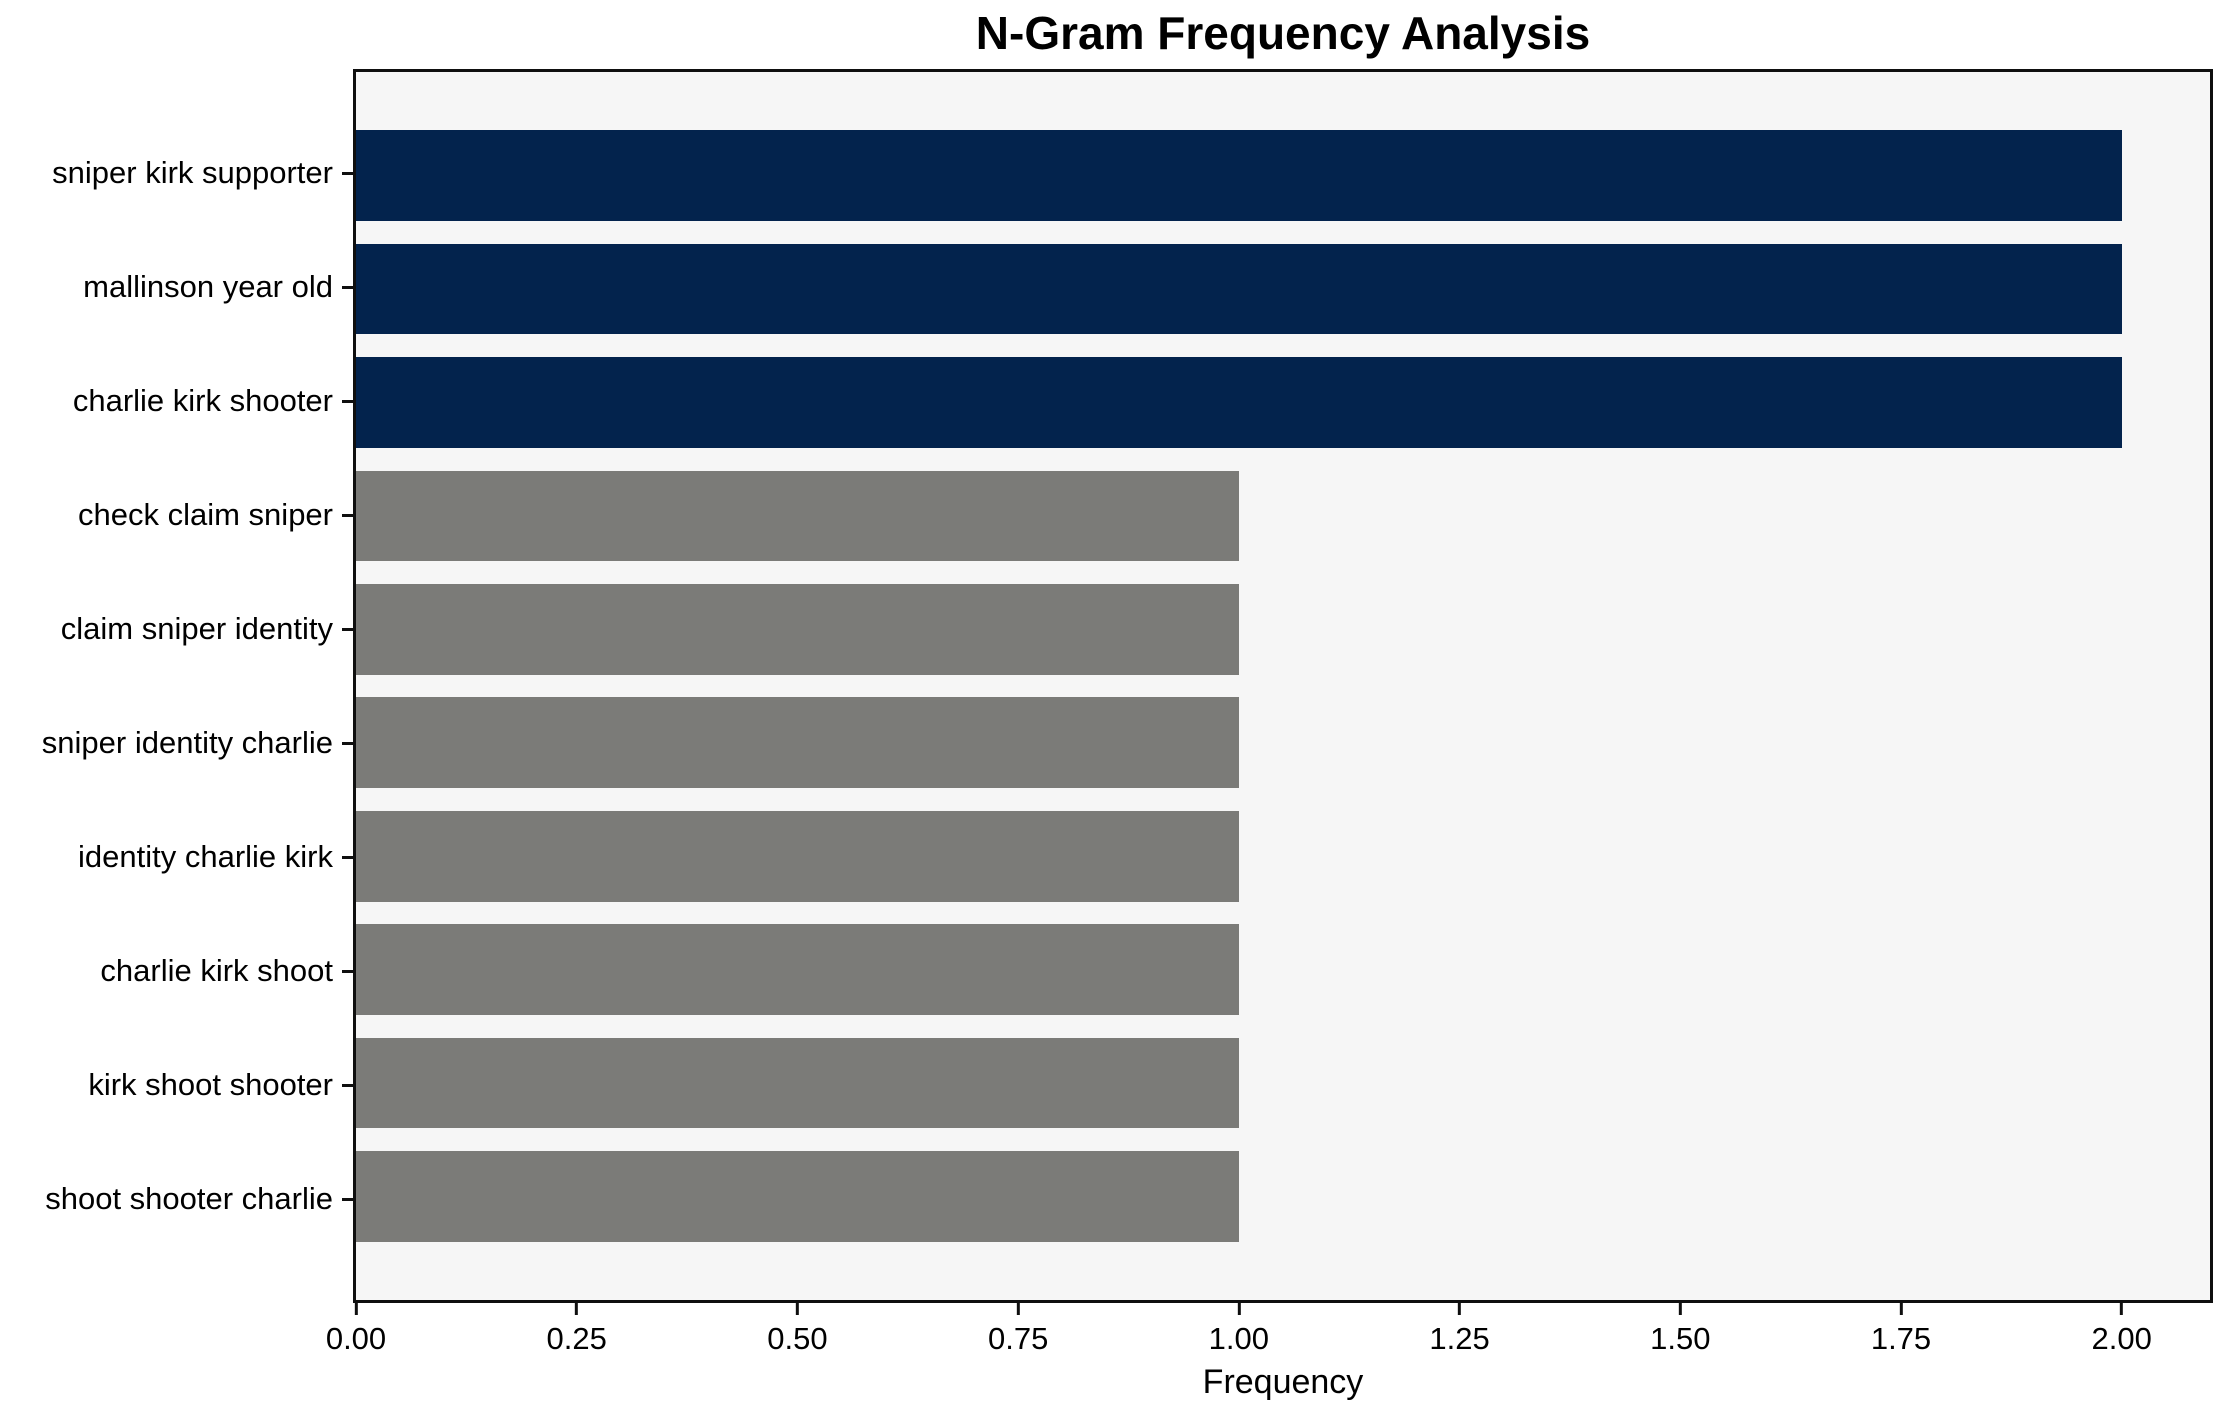 The height and width of the screenshot is (1414, 2232). I want to click on x-tick-label: 1.25, so click(1459, 1338).